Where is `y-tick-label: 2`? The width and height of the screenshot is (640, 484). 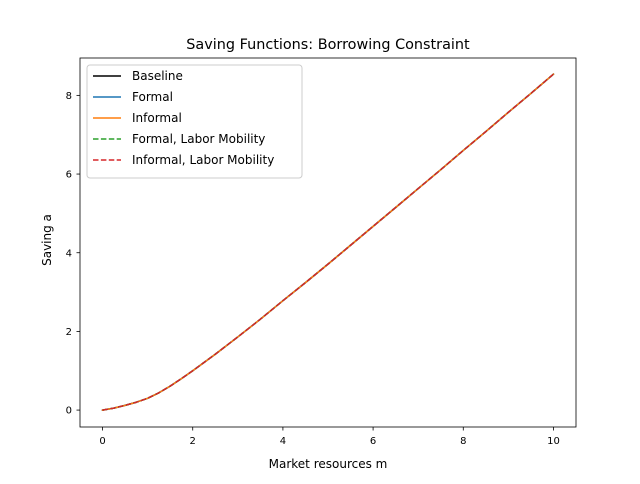
y-tick-label: 2 is located at coordinates (69, 332).